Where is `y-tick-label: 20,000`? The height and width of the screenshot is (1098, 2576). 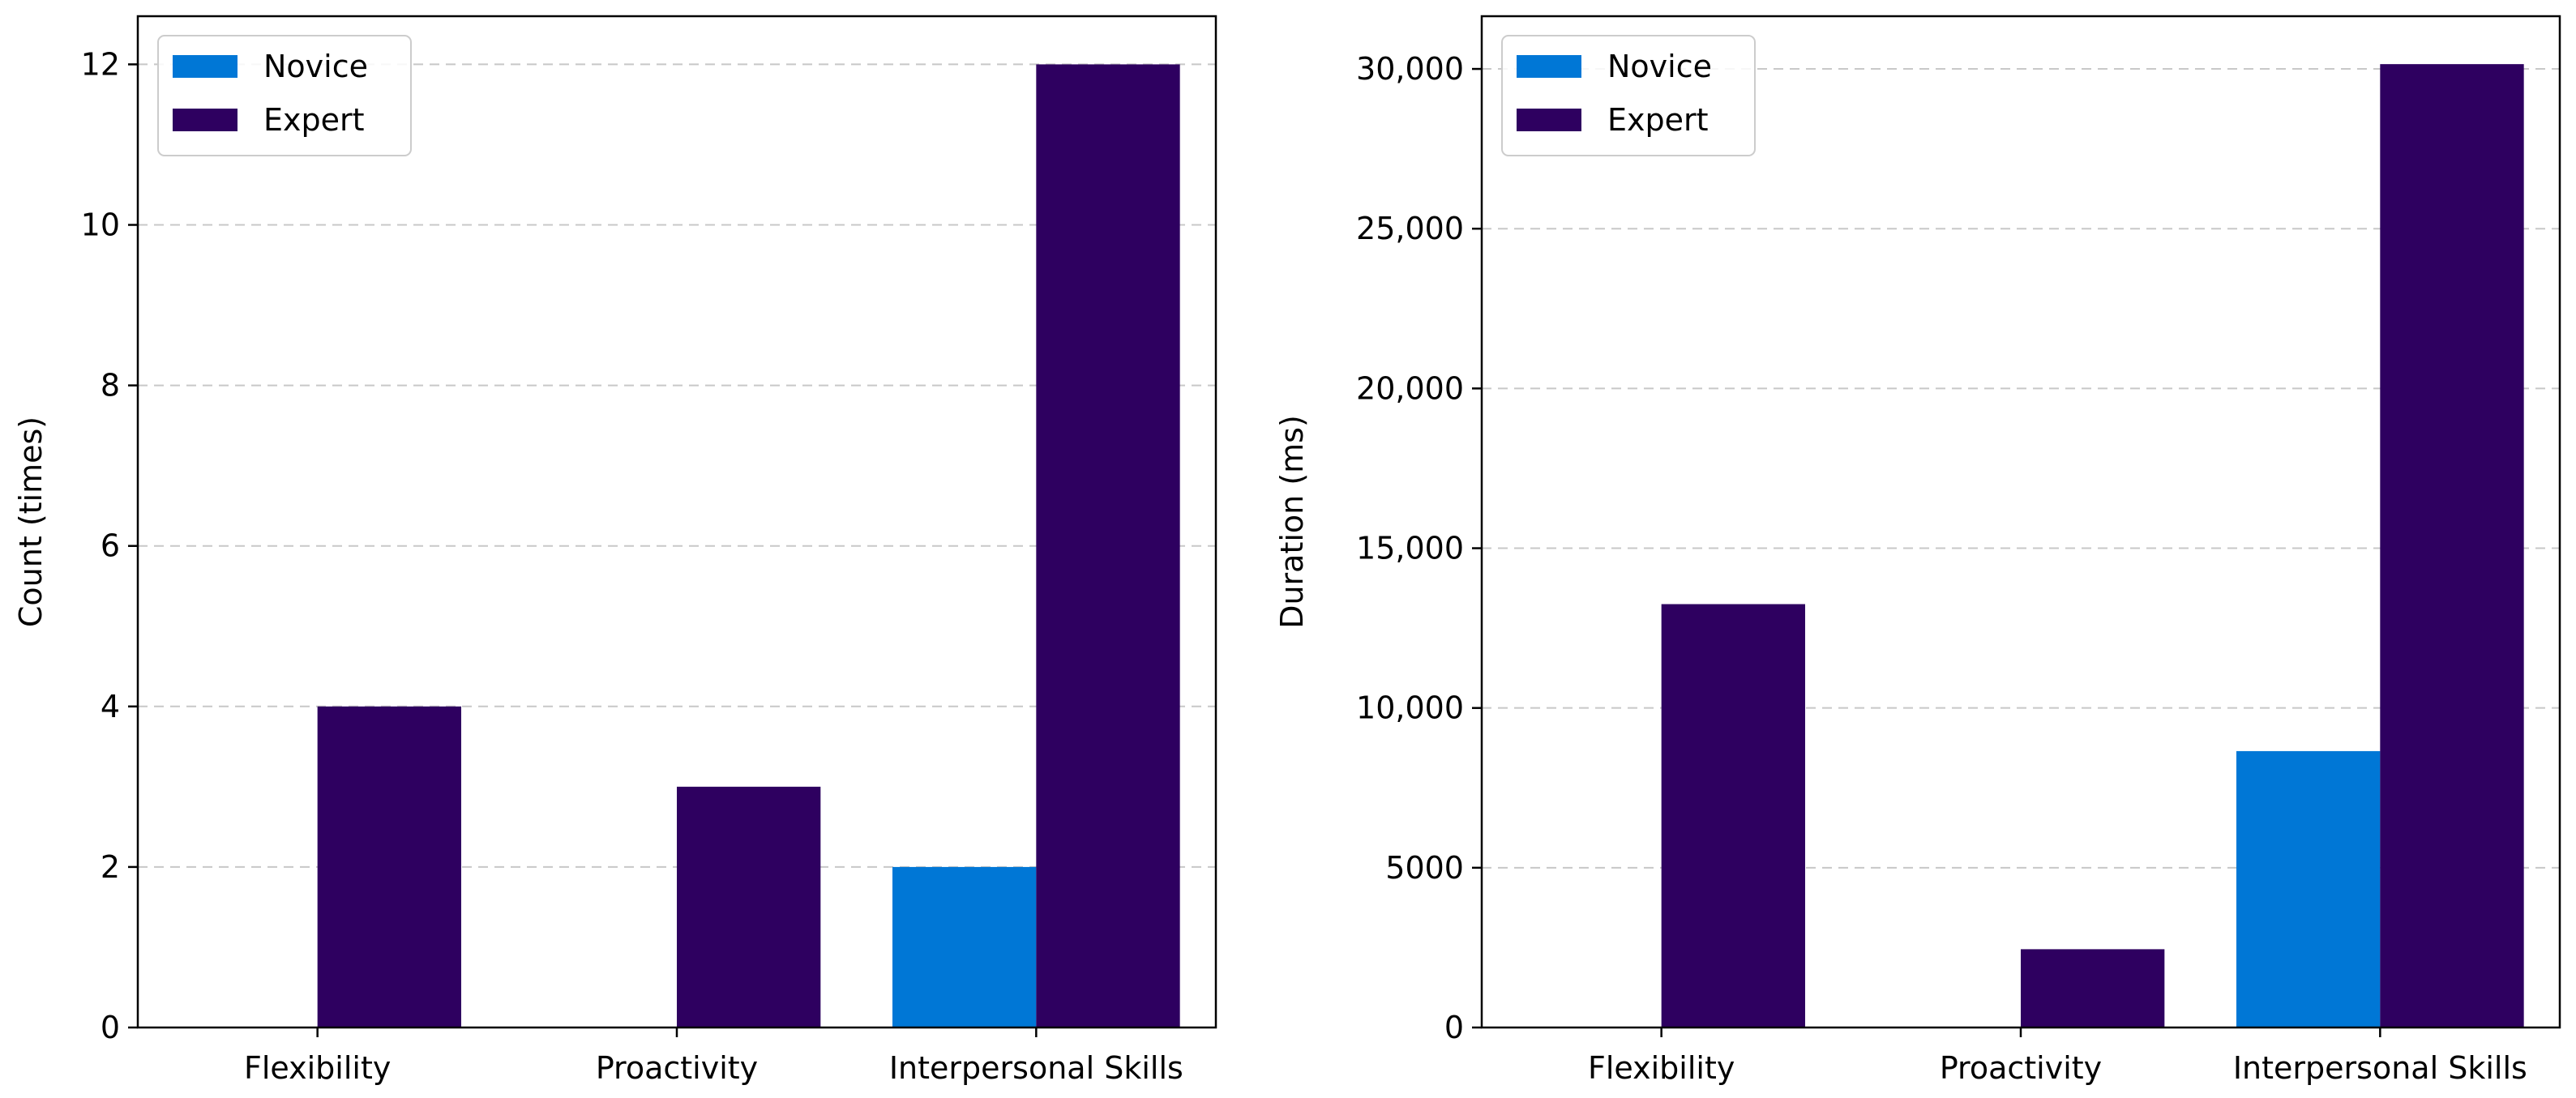
y-tick-label: 20,000 is located at coordinates (1410, 388).